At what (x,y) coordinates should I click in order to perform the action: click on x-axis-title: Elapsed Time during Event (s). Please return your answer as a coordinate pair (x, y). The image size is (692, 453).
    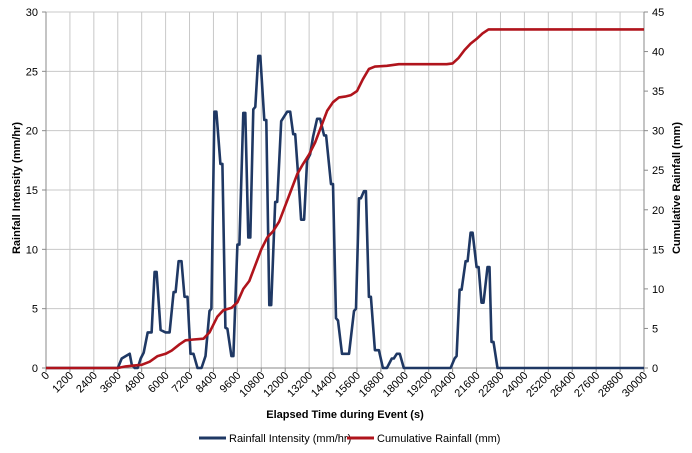
    Looking at the image, I should click on (345, 415).